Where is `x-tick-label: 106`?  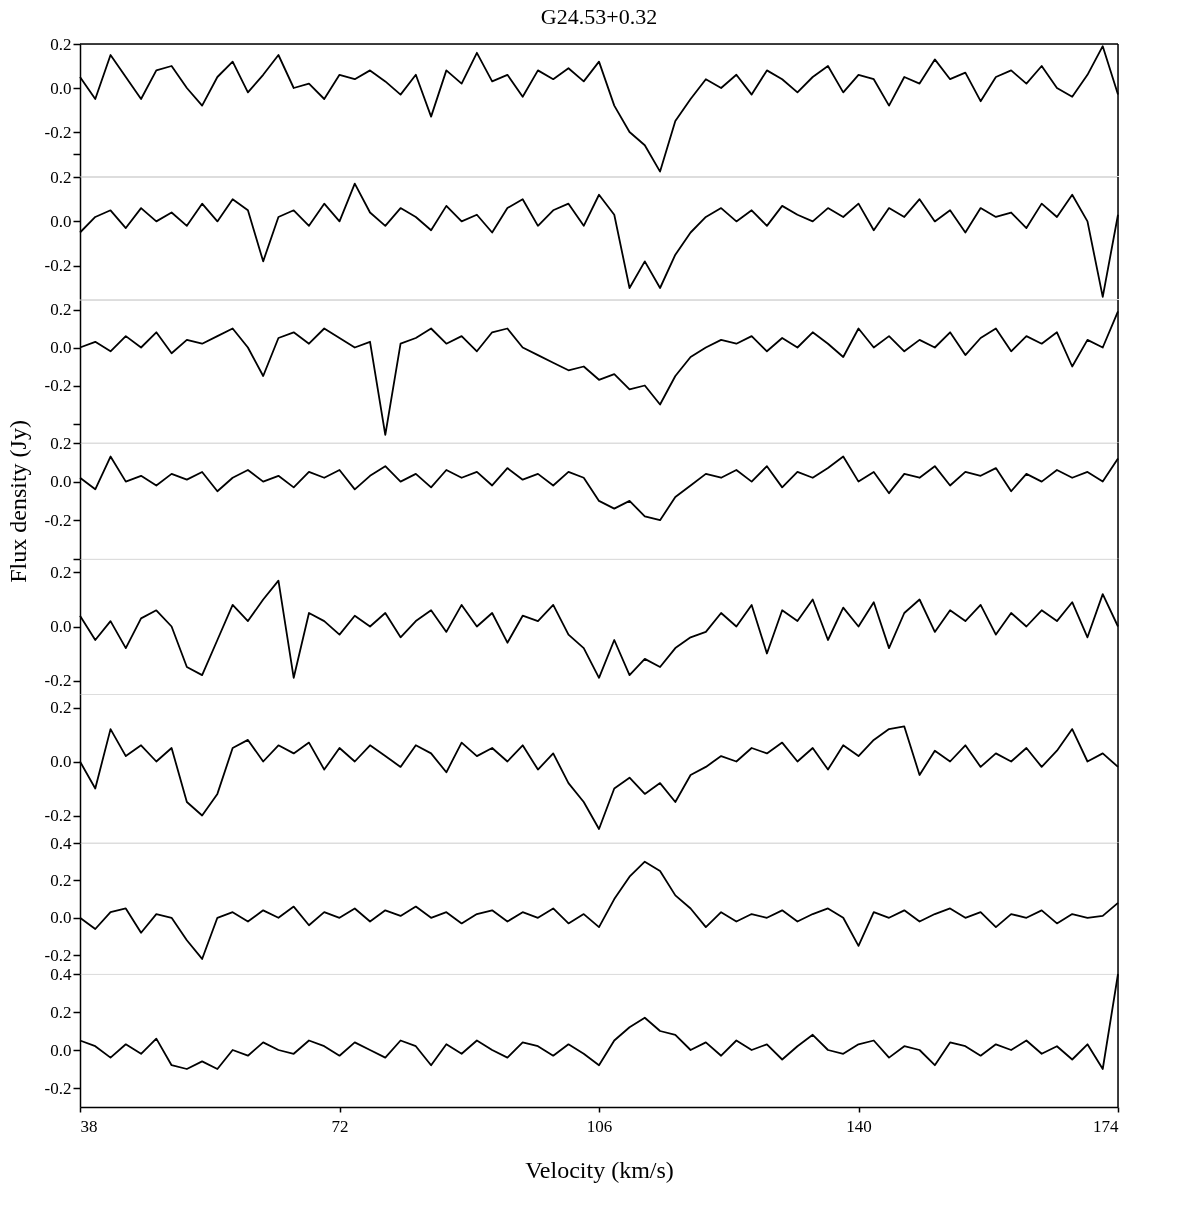
x-tick-label: 106 is located at coordinates (599, 1126).